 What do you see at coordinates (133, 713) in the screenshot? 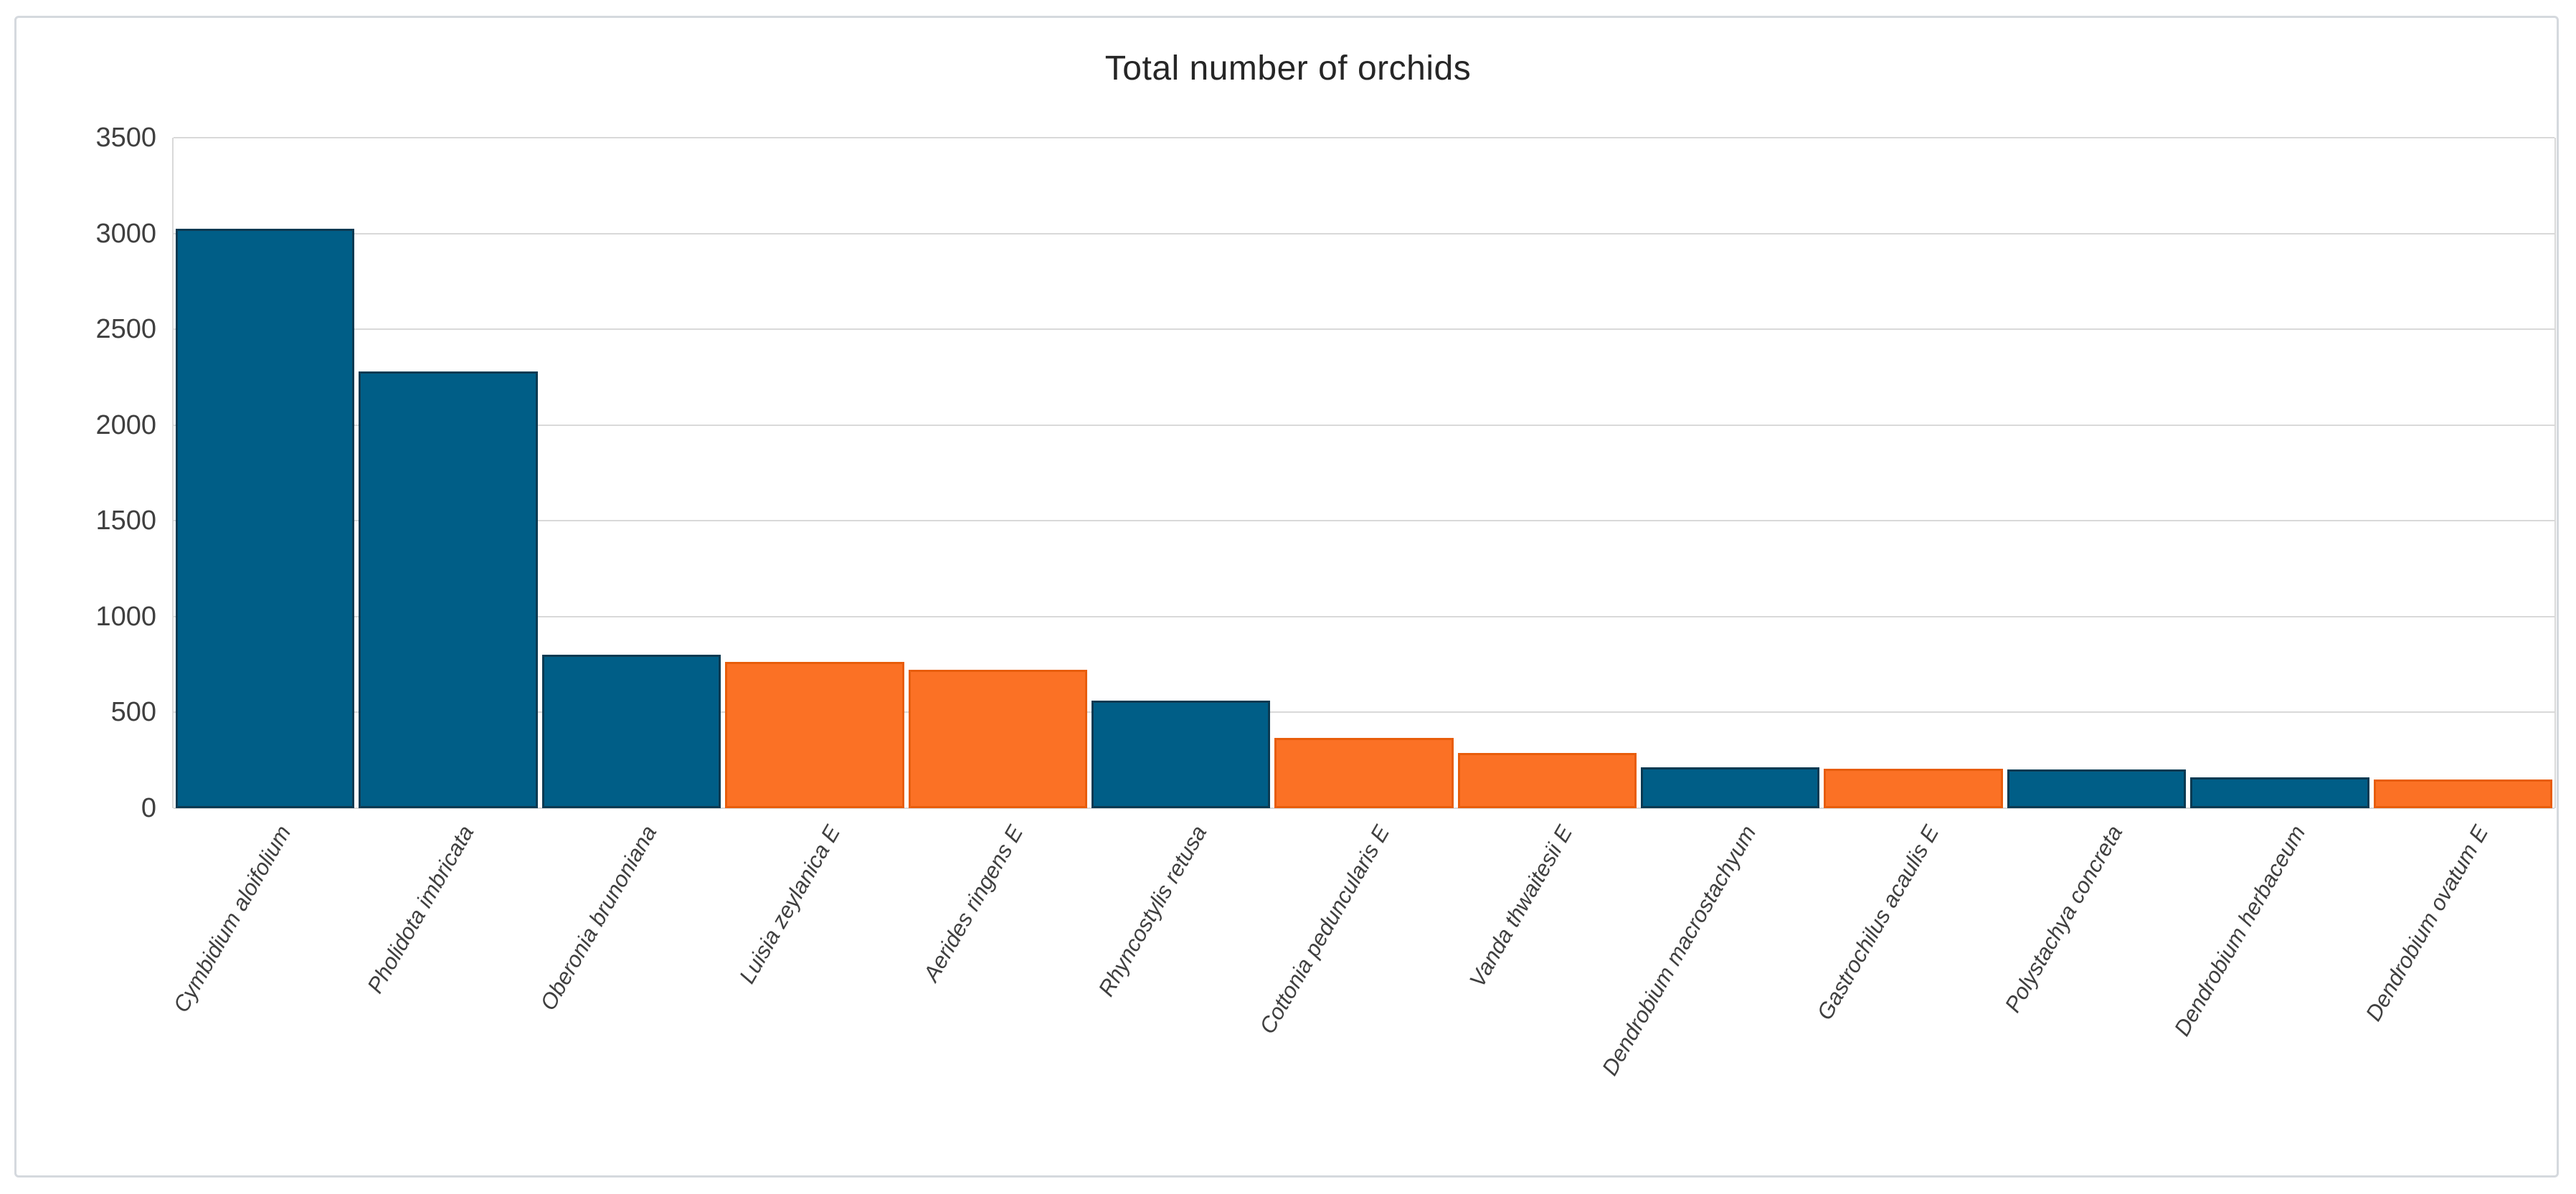
I see `y-tick-label-500: 500` at bounding box center [133, 713].